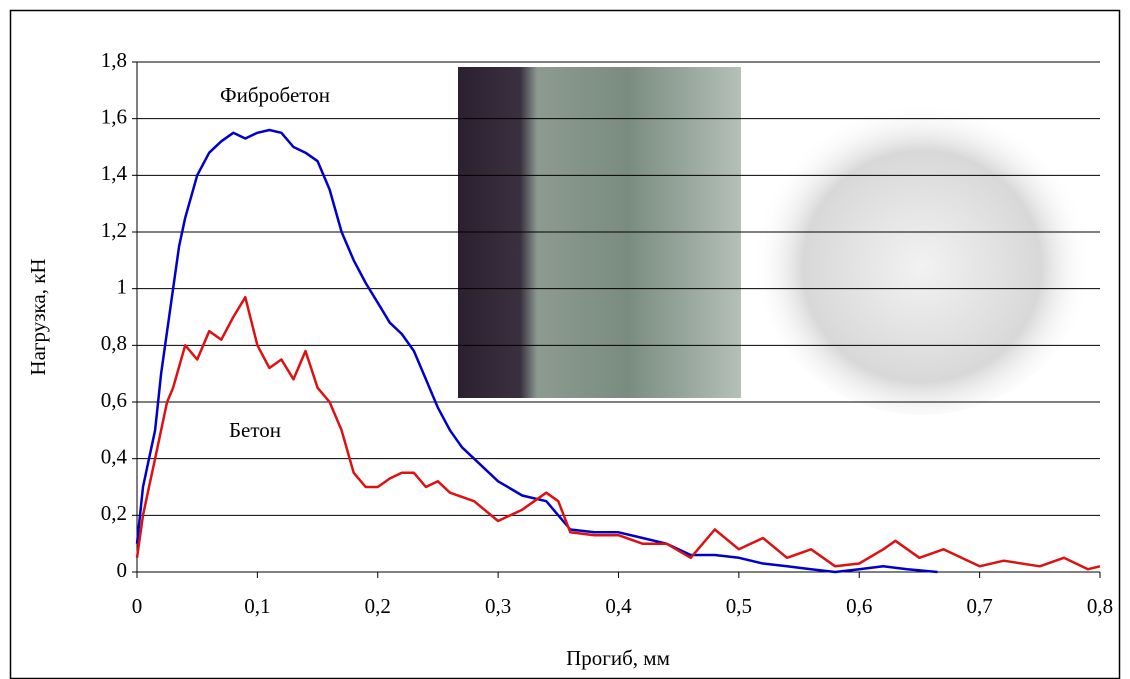 The image size is (1130, 679). Describe the element at coordinates (114, 60) in the screenshot. I see `y-tick-label: 1,8` at that location.